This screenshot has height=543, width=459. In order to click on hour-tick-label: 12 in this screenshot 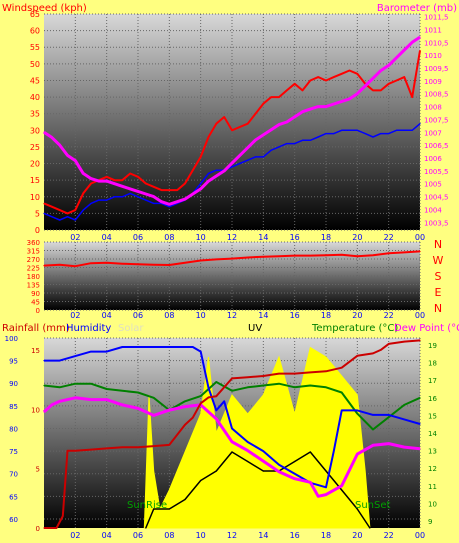, I will do `click(232, 237)`.